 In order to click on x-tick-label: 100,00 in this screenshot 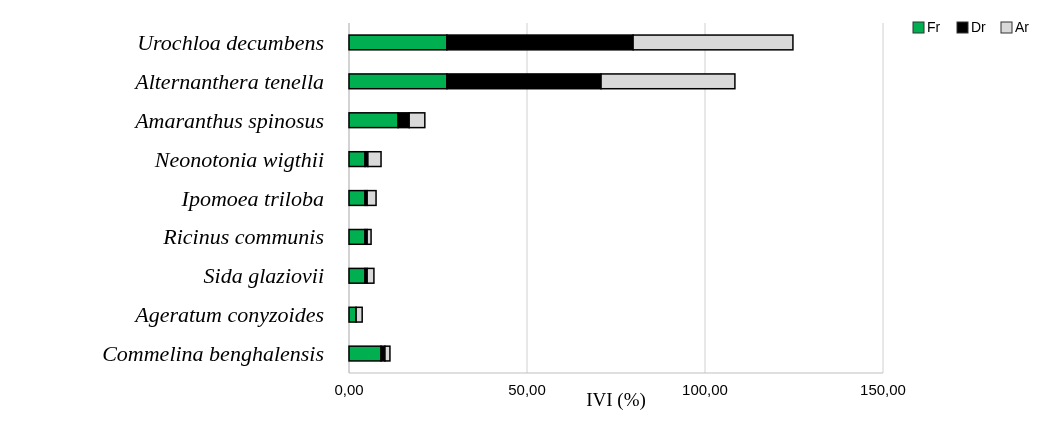, I will do `click(705, 389)`.